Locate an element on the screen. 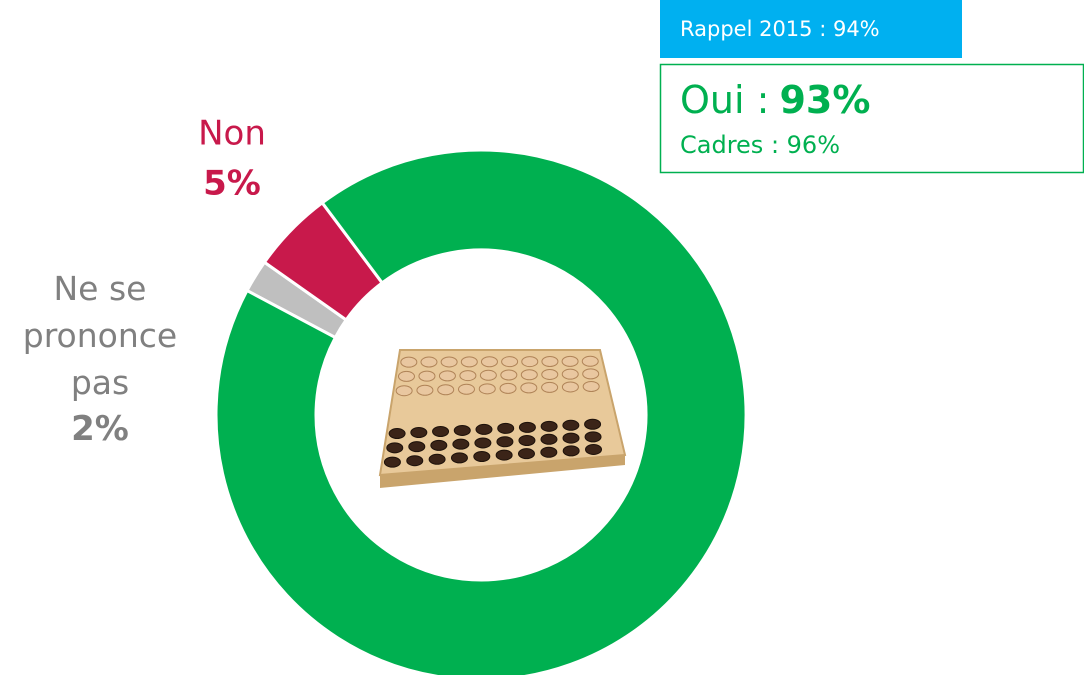 This screenshot has width=1084, height=675. nsp-label: Ne se prononce pas 2% is located at coordinates (100, 359).